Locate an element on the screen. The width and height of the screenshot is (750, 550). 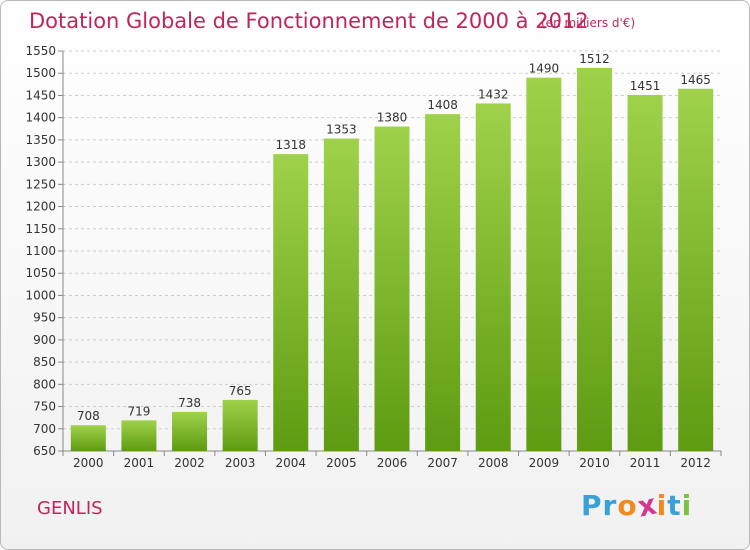
commune-name: GENLIS is located at coordinates (70, 508).